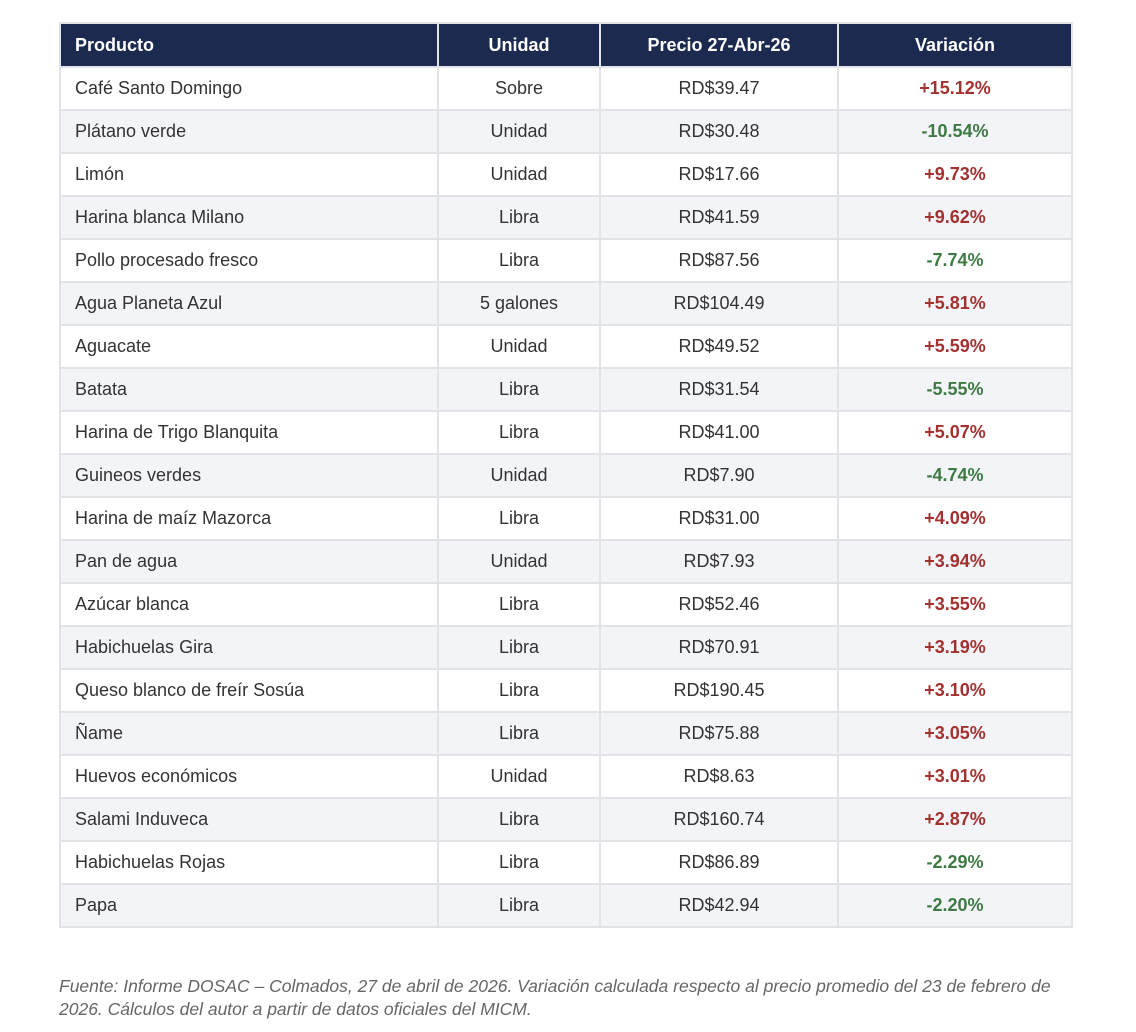 The image size is (1136, 1032). What do you see at coordinates (719, 88) in the screenshot?
I see `price-cell: RD$39.47` at bounding box center [719, 88].